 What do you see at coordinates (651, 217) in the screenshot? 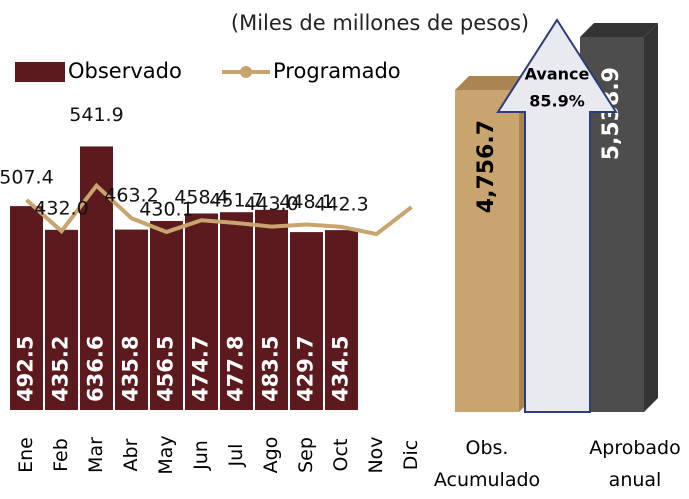
I see `bar-side` at bounding box center [651, 217].